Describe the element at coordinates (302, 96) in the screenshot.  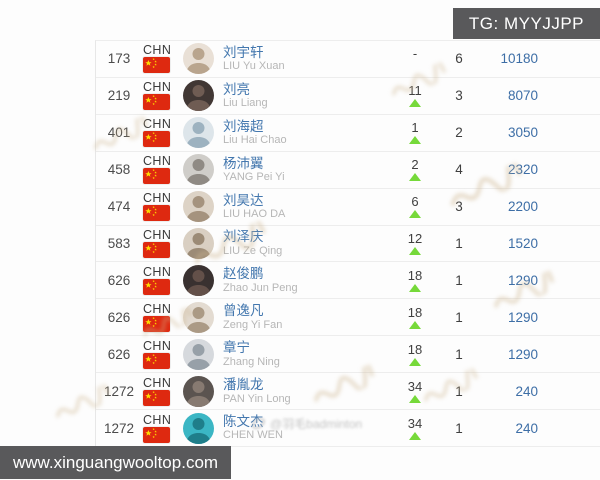
I see `player-name-cell: 刘亮 Liu Liang` at that location.